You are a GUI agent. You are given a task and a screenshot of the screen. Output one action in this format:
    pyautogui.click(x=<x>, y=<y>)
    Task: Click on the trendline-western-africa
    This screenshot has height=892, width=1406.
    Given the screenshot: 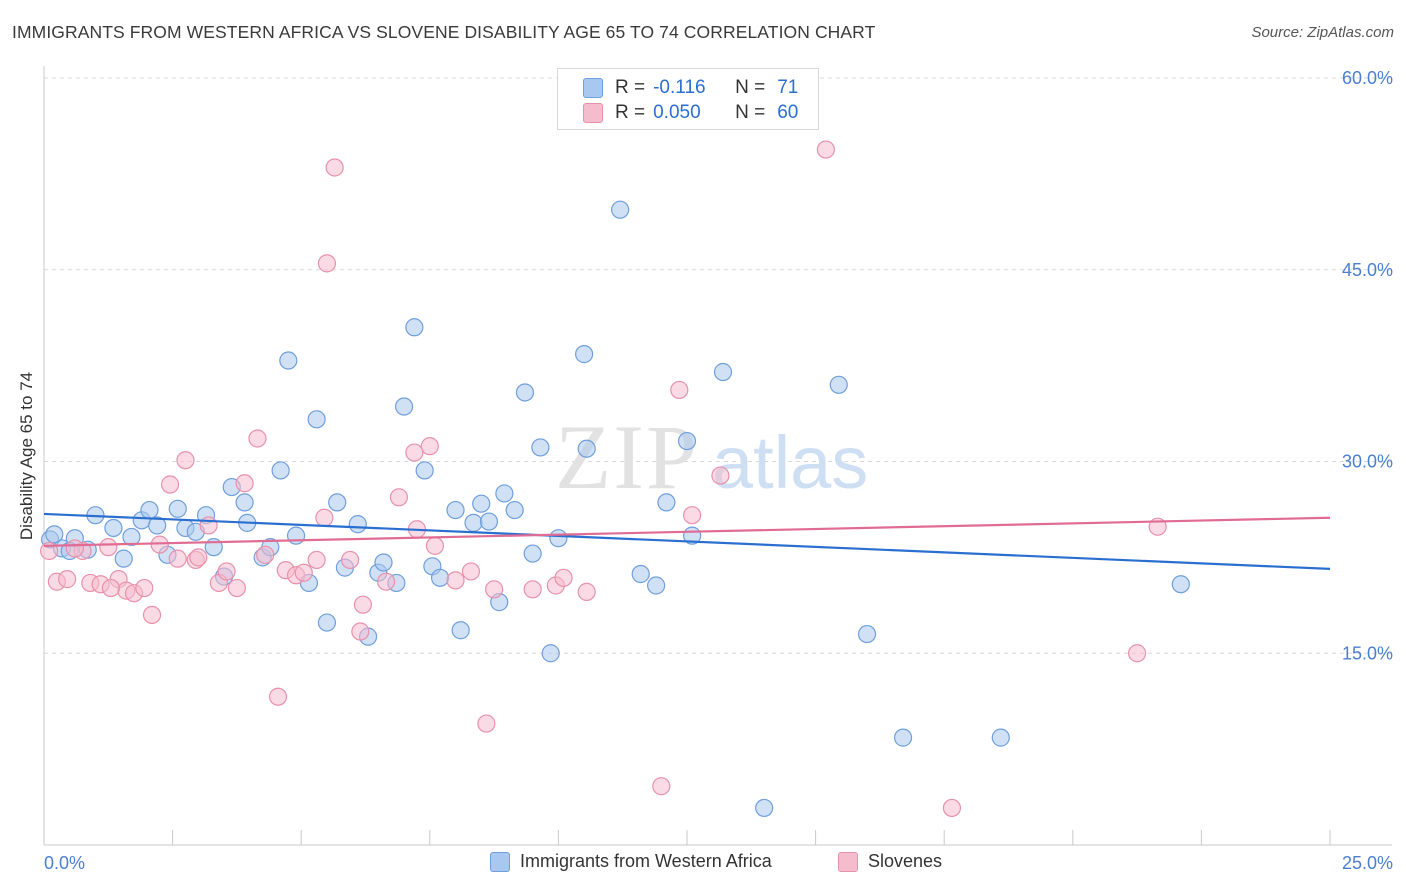 What is the action you would take?
    pyautogui.click(x=687, y=541)
    